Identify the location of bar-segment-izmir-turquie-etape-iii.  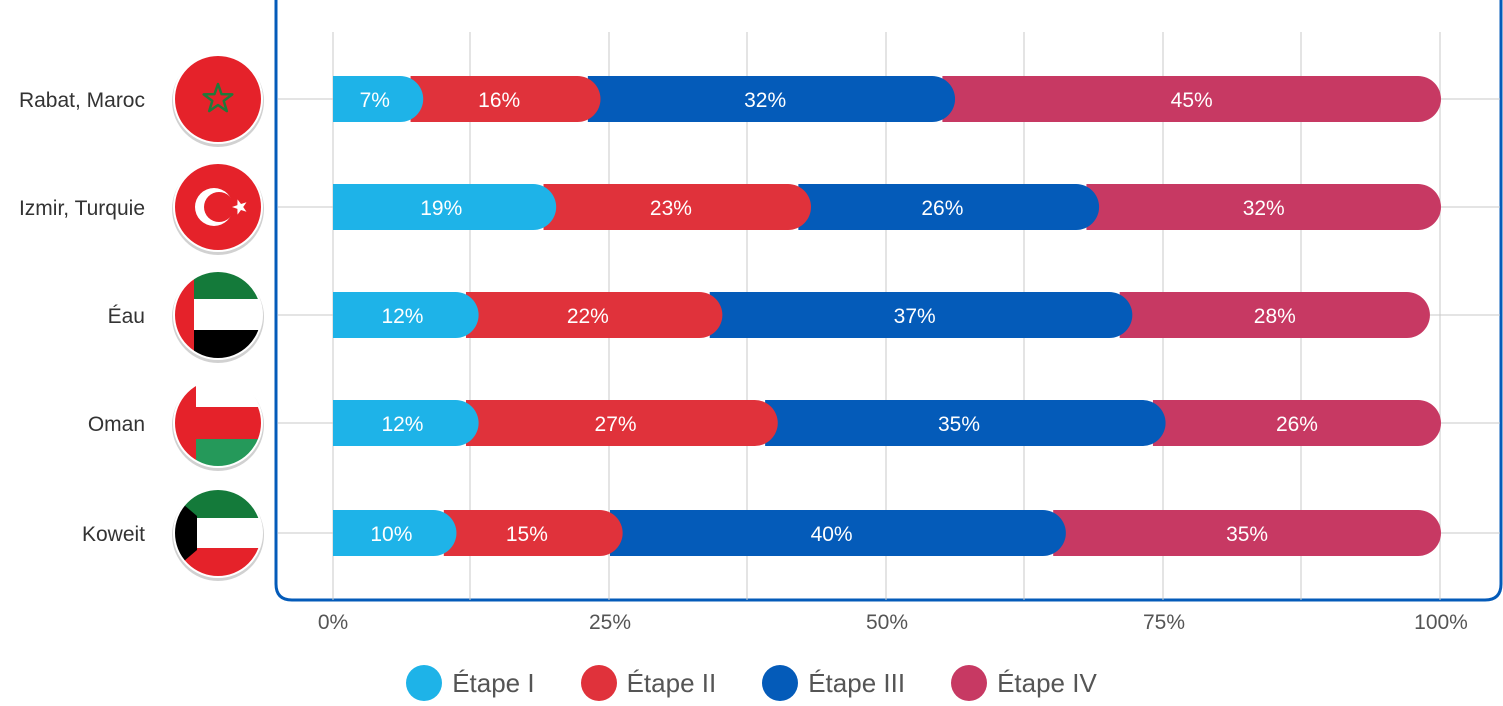
(949, 207).